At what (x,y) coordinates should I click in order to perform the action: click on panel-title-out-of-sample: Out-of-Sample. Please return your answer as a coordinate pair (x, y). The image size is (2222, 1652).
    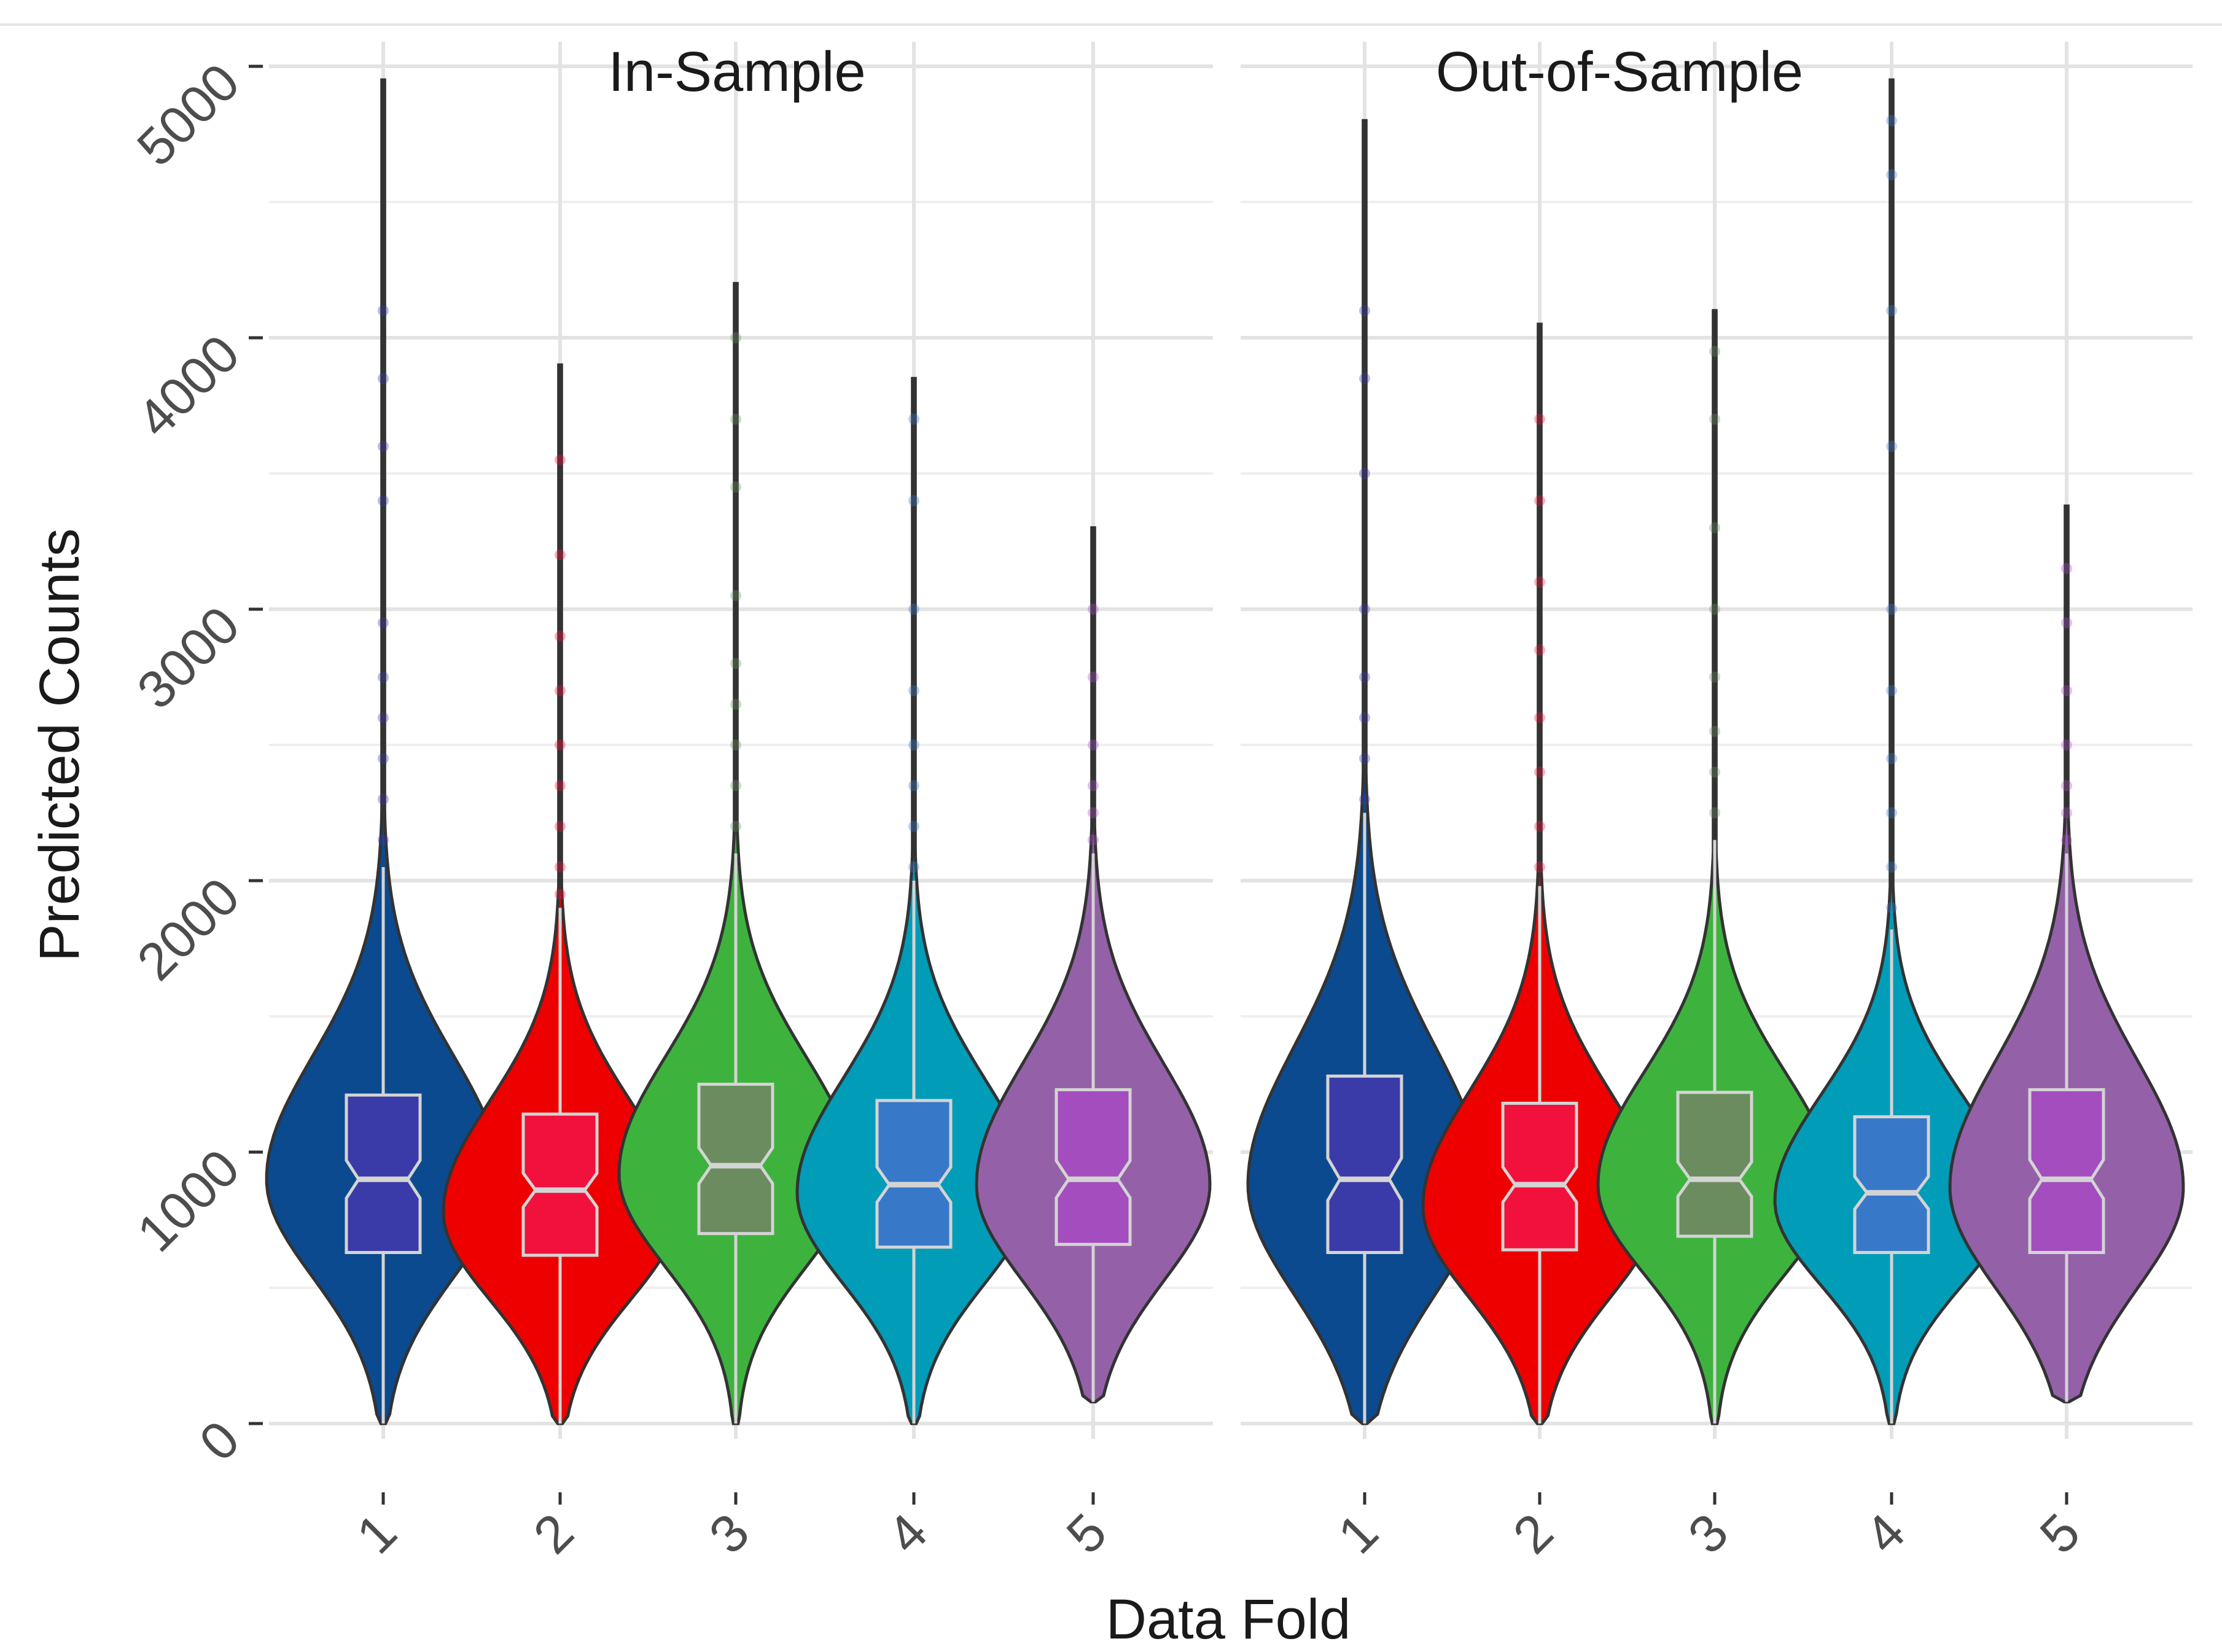
    Looking at the image, I should click on (1619, 72).